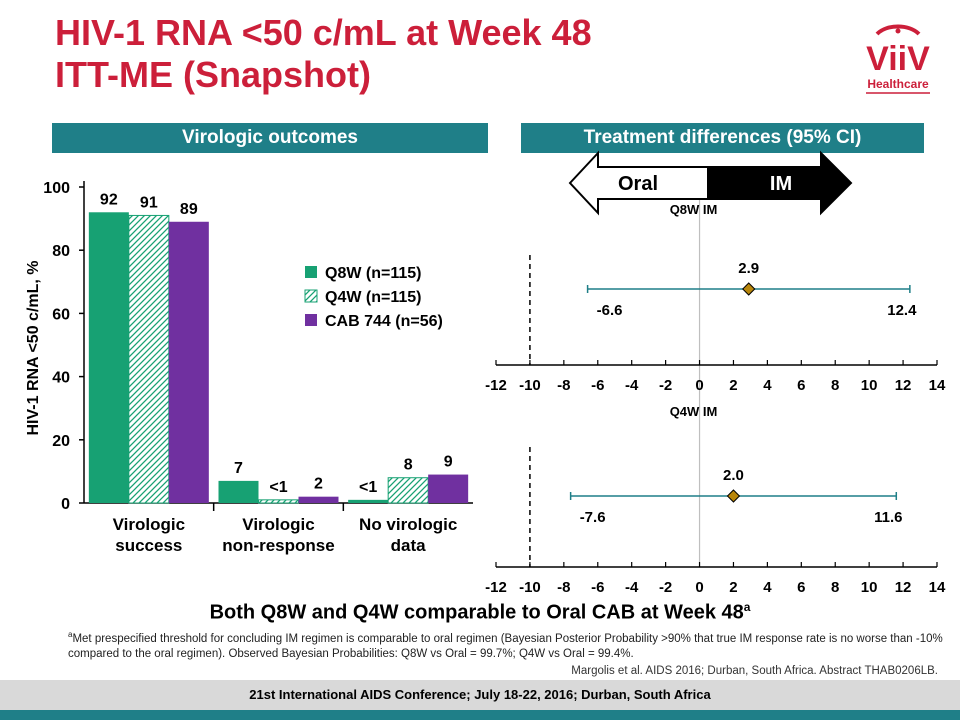  What do you see at coordinates (408, 524) in the screenshot?
I see `bar-category-label: No virologic` at bounding box center [408, 524].